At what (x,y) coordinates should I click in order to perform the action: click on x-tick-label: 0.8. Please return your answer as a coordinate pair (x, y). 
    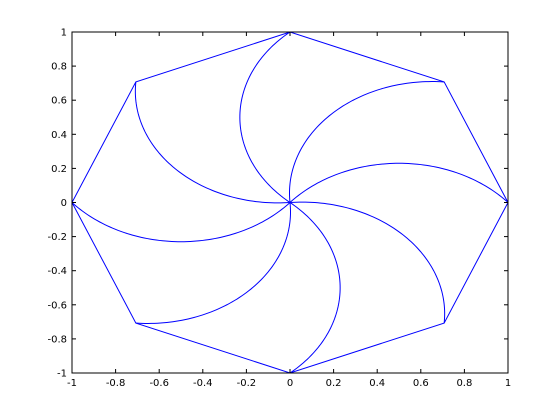
    Looking at the image, I should click on (464, 383).